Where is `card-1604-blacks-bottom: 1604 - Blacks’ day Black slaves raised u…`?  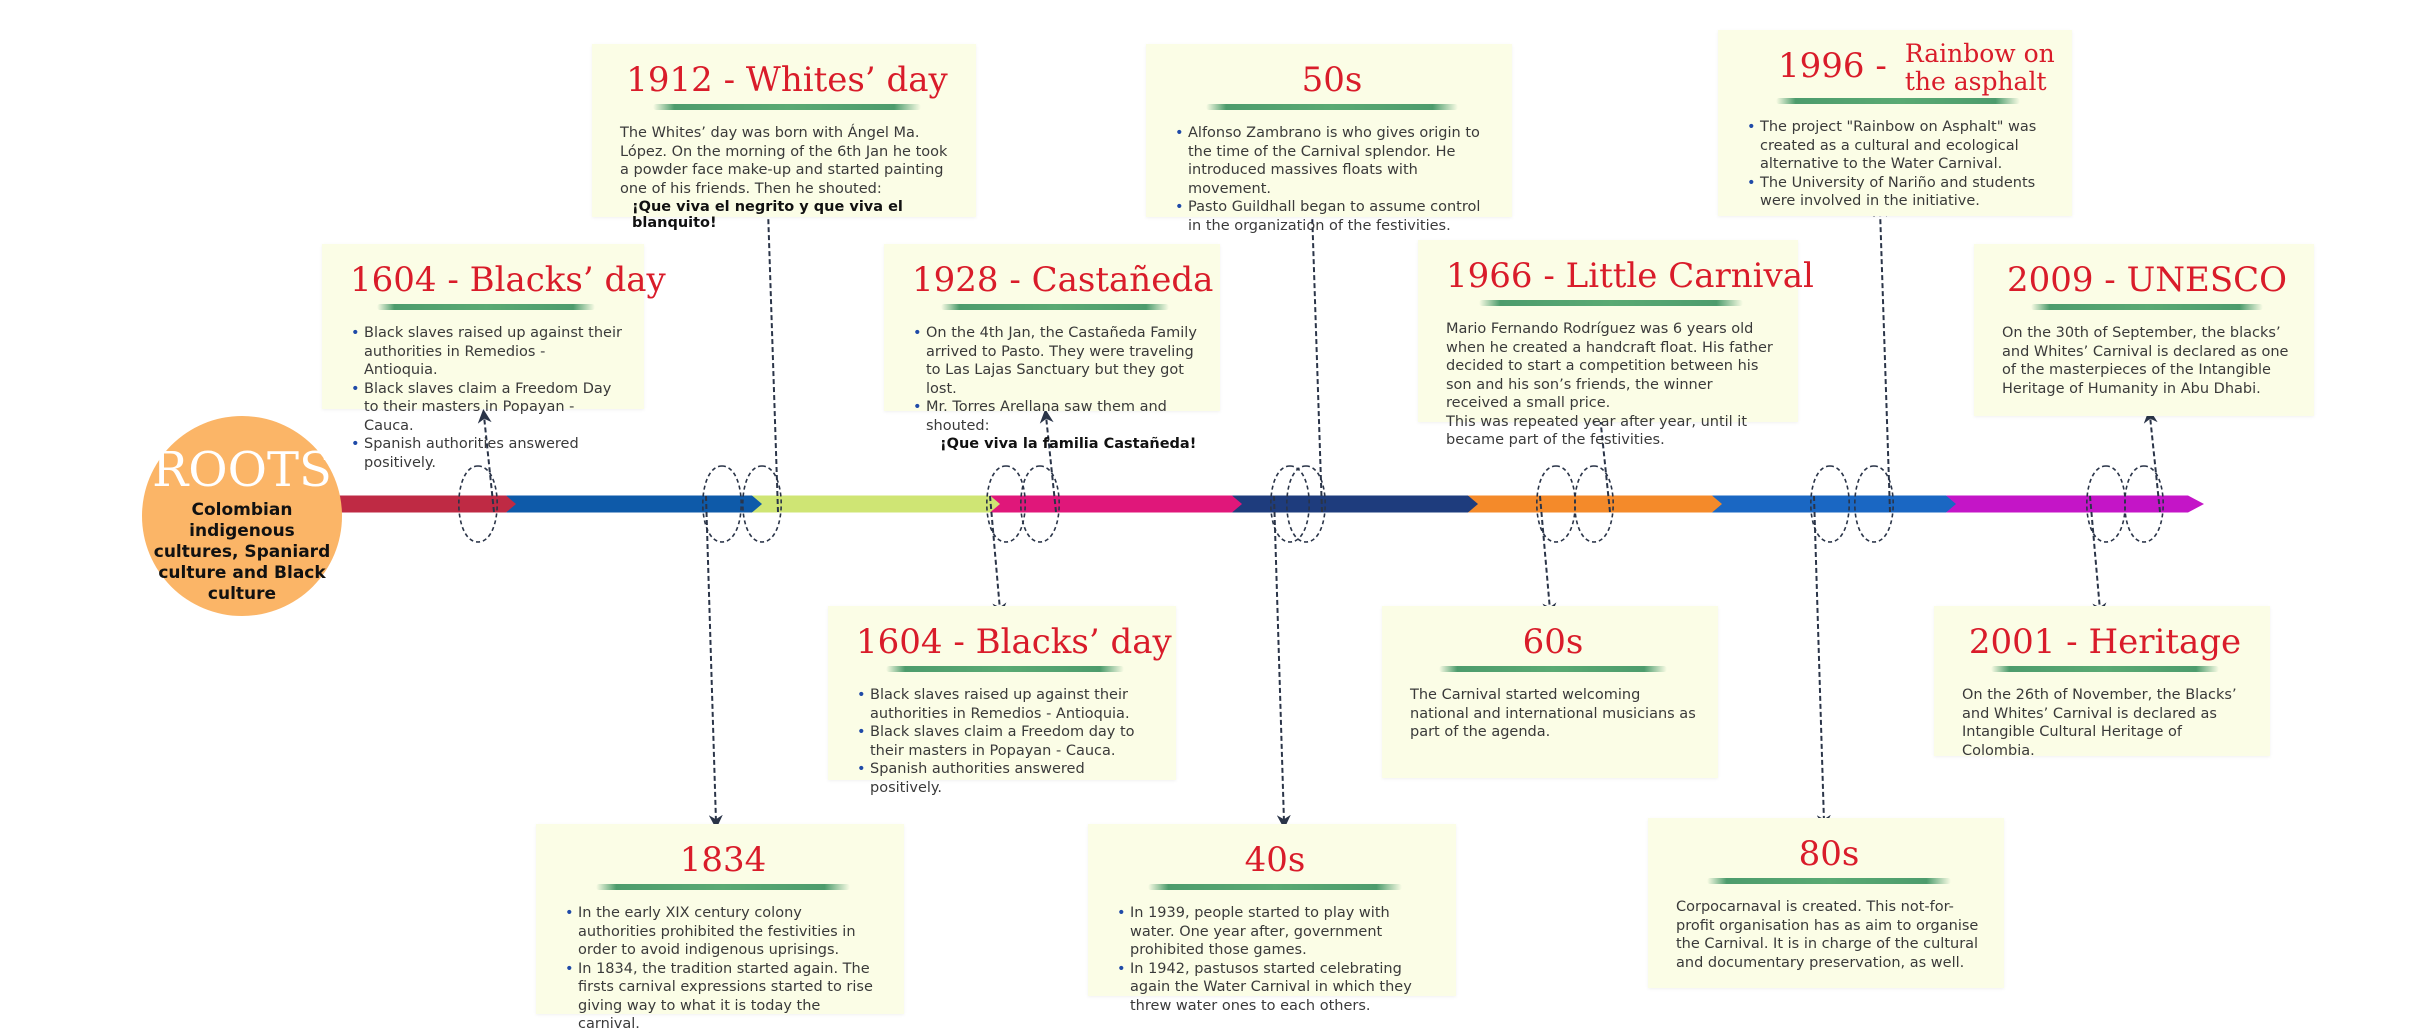
card-1604-blacks-bottom: 1604 - Blacks’ day Black slaves raised u… is located at coordinates (1002, 701).